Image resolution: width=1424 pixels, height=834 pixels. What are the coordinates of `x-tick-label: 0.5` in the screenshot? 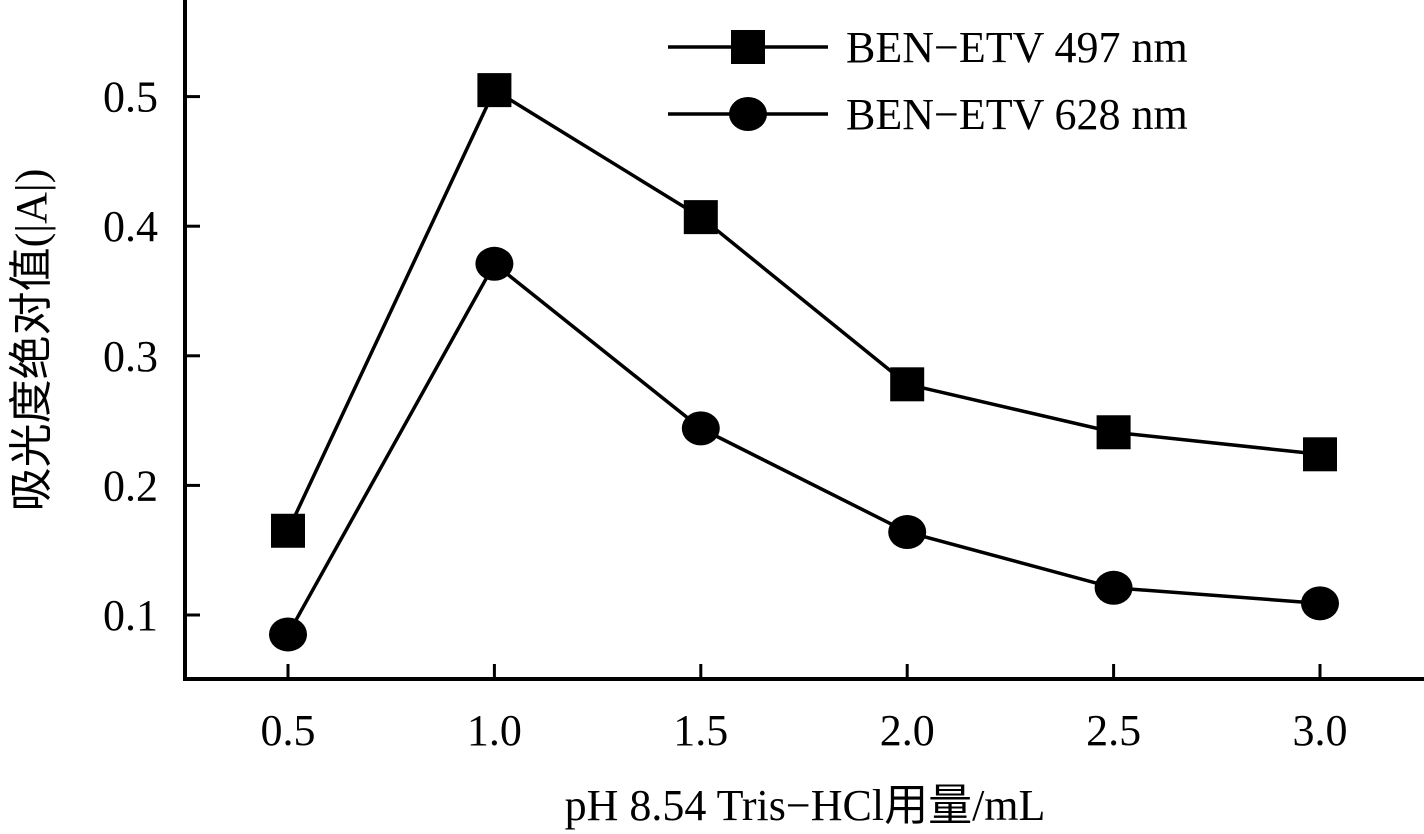 It's located at (288, 730).